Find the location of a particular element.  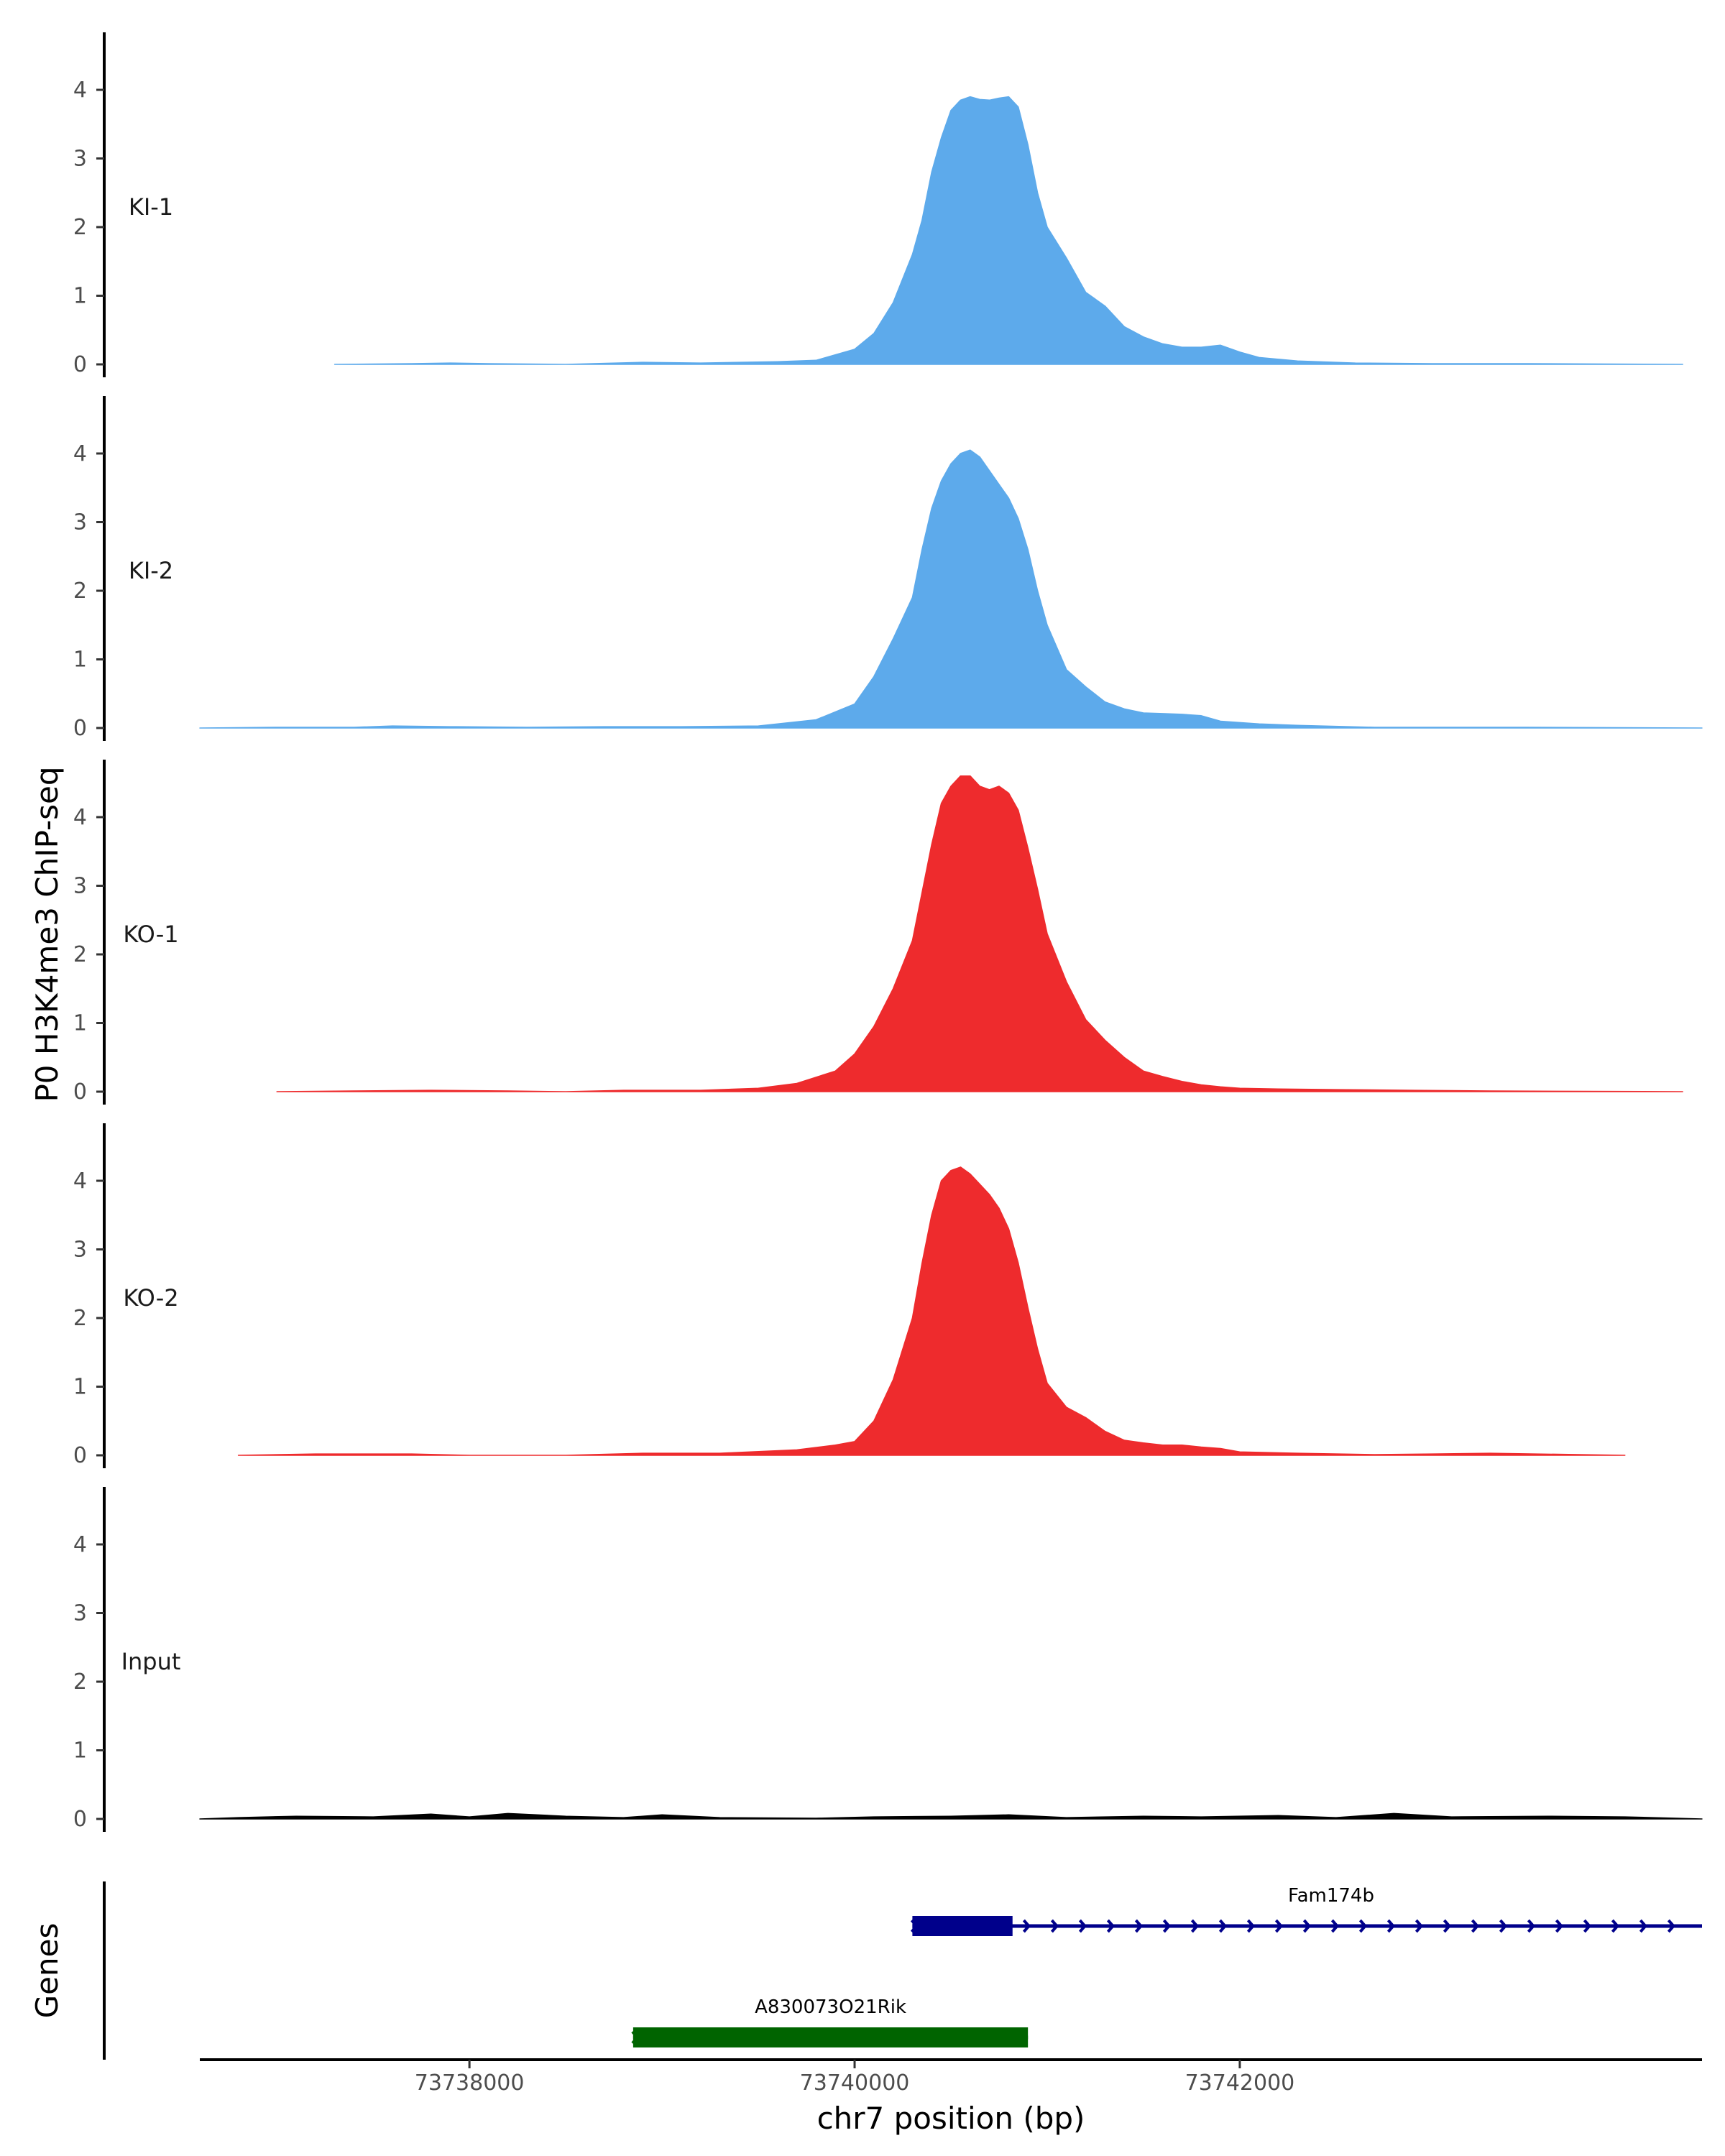

gene-label-a830073o21rik: A830073O21Rik is located at coordinates (830, 2007).